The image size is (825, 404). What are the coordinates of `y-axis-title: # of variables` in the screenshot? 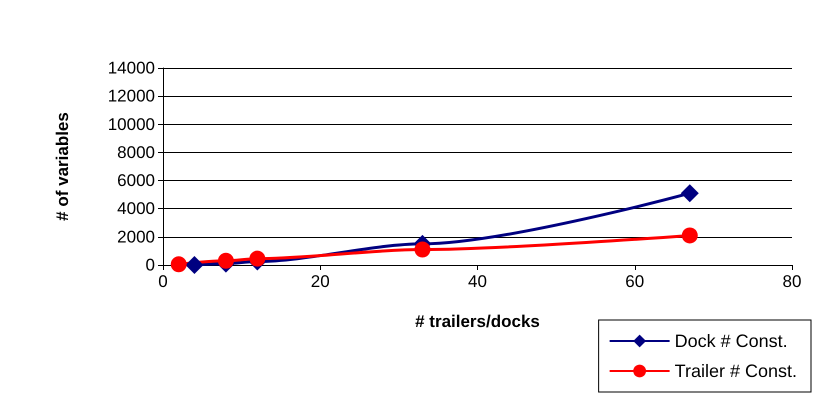 It's located at (62, 166).